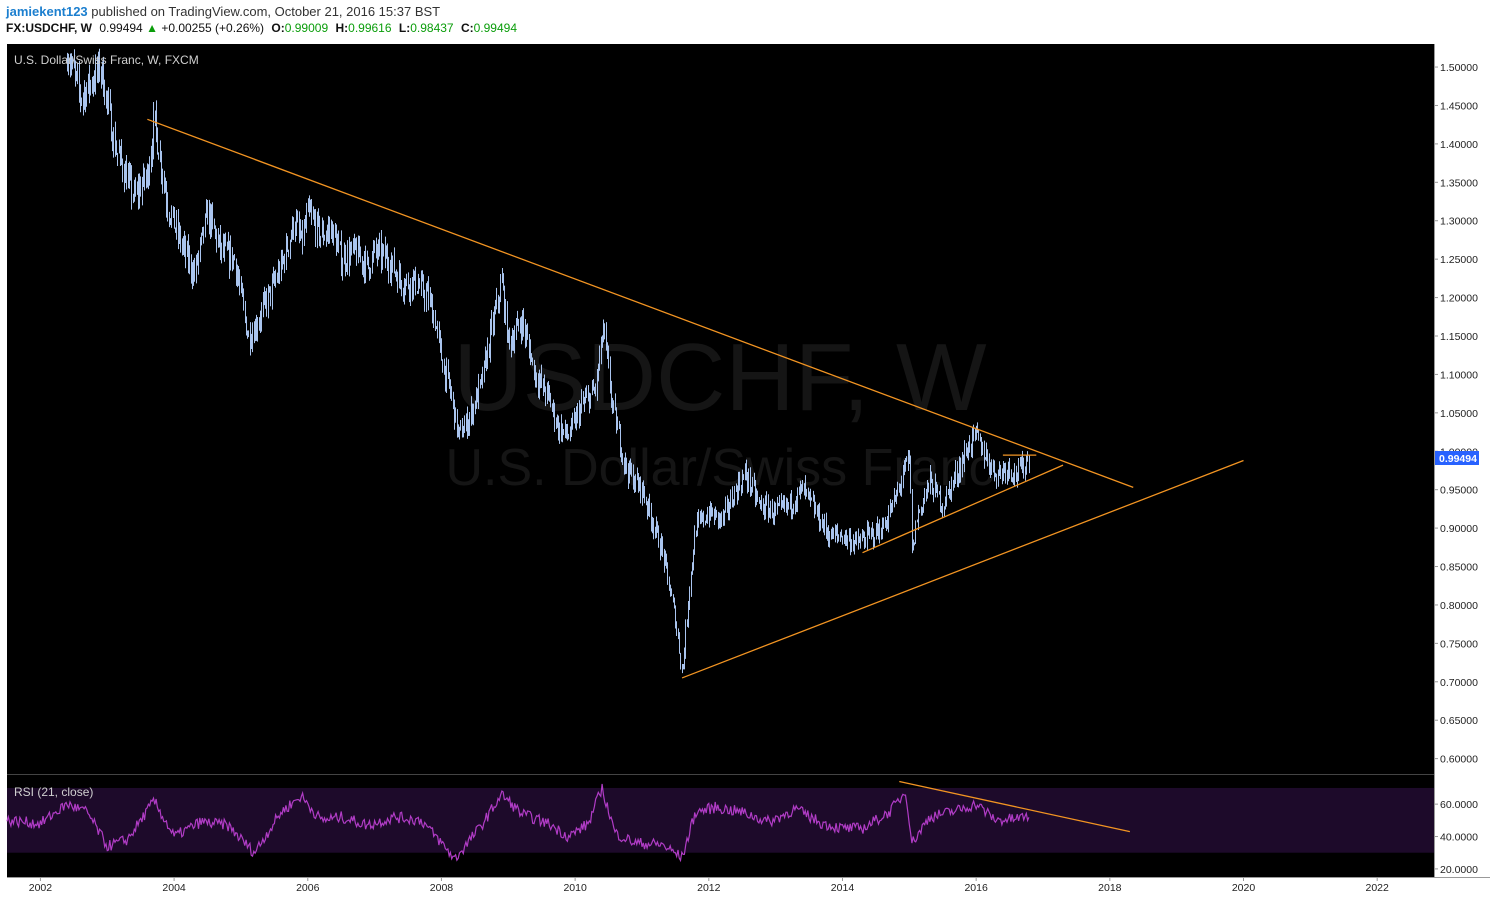  What do you see at coordinates (121, 28) in the screenshot?
I see `last-price: 0.99494` at bounding box center [121, 28].